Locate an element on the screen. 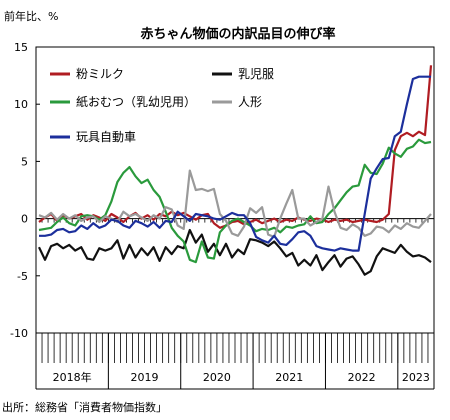  y-tick-label: 5 is located at coordinates (24, 161).